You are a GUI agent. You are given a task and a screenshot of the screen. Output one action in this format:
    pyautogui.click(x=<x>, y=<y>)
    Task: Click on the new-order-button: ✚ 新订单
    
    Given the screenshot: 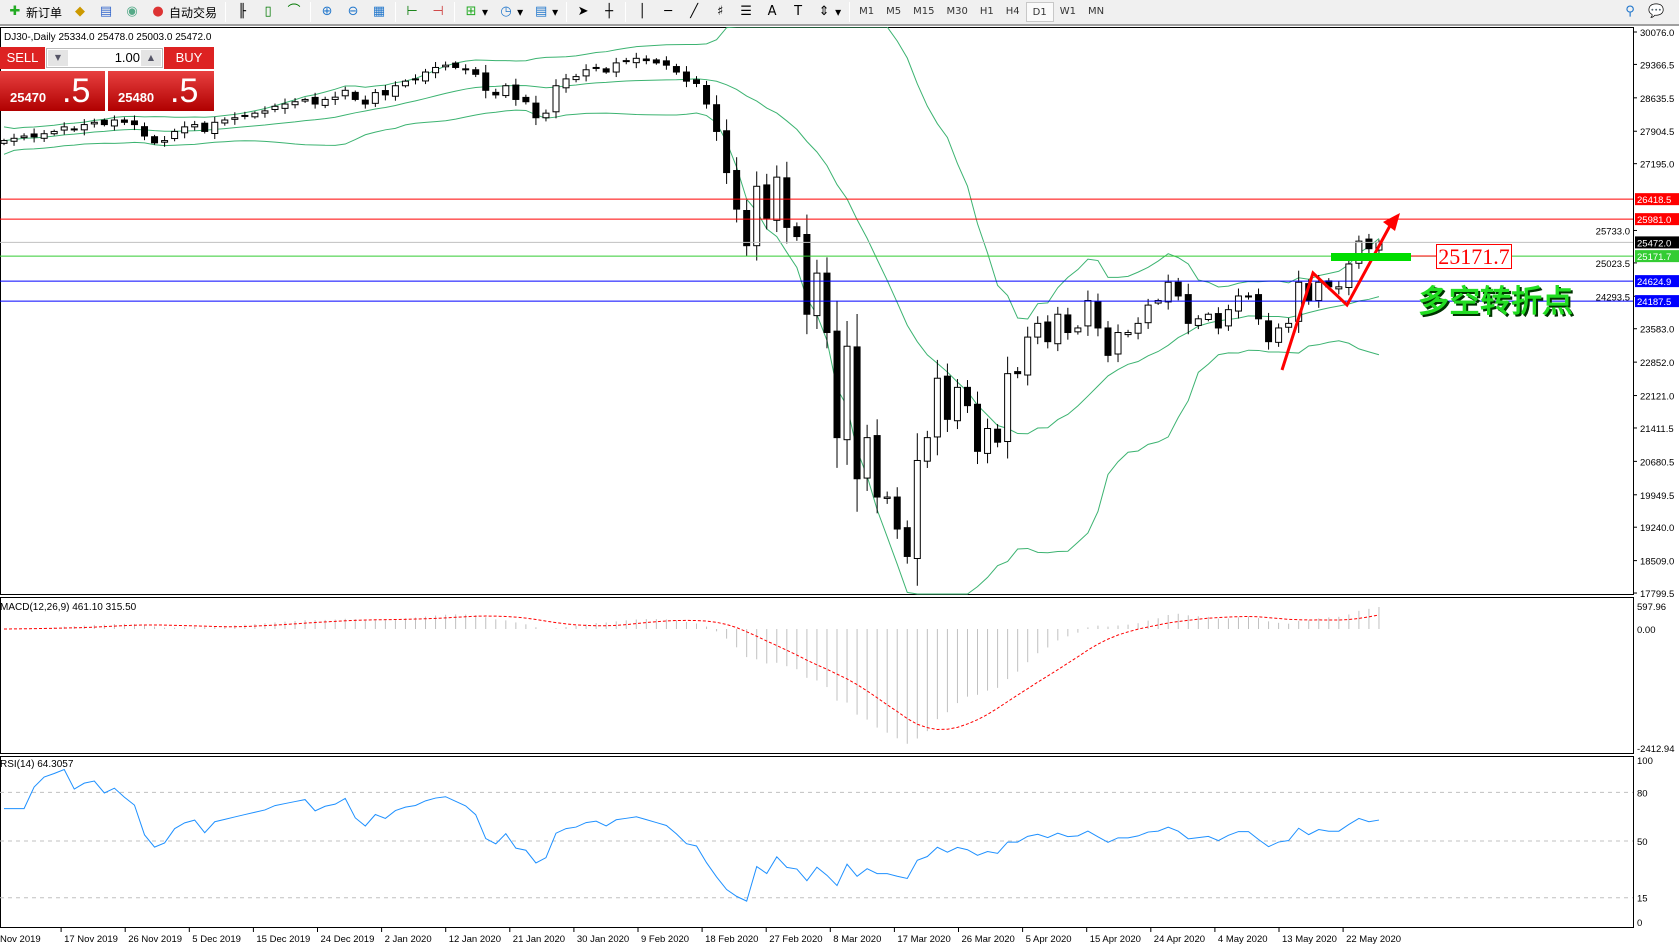 What is the action you would take?
    pyautogui.click(x=34, y=12)
    